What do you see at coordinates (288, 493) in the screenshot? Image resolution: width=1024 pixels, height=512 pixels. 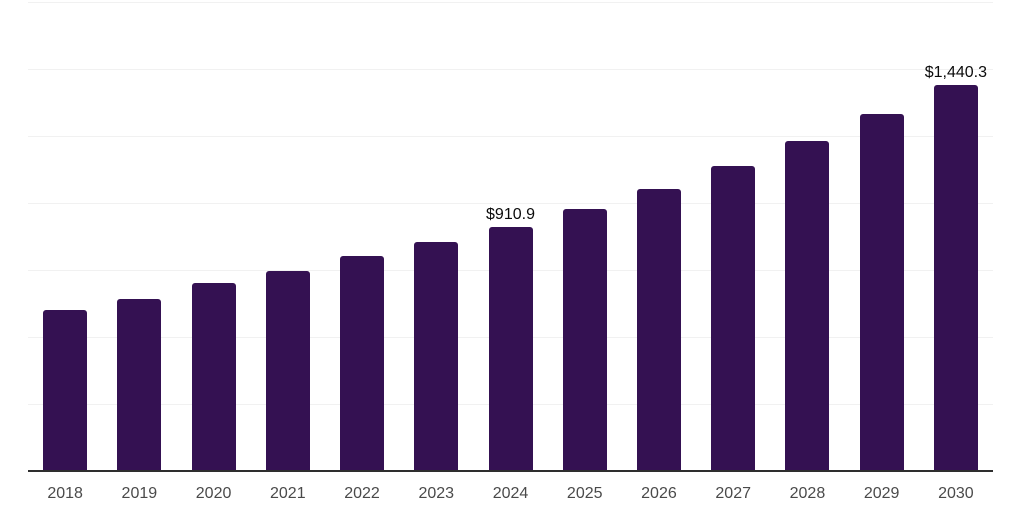 I see `x-tick-2021: 2021` at bounding box center [288, 493].